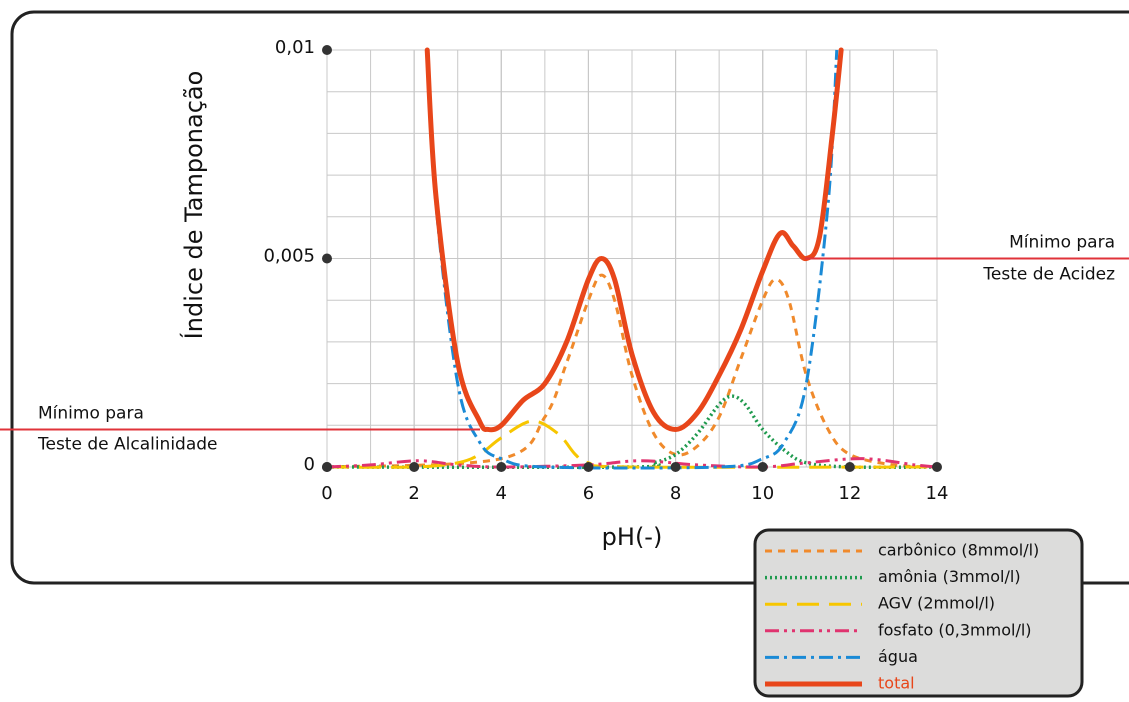 This screenshot has width=1129, height=702. Describe the element at coordinates (326, 493) in the screenshot. I see `x-tick-label: 0` at that location.